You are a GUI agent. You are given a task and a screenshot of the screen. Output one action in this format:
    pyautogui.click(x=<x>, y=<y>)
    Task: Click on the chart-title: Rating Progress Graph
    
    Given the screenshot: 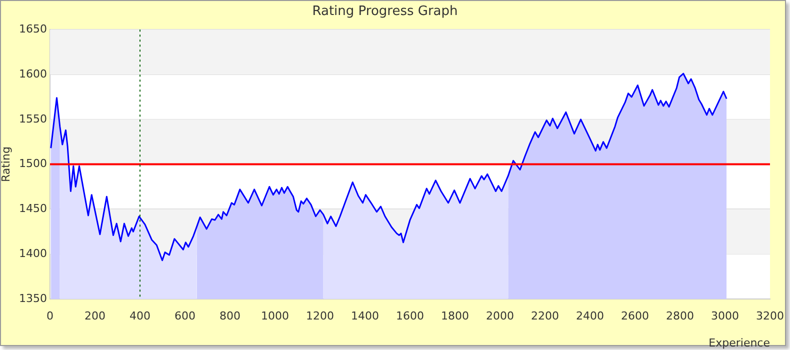 What is the action you would take?
    pyautogui.click(x=385, y=12)
    